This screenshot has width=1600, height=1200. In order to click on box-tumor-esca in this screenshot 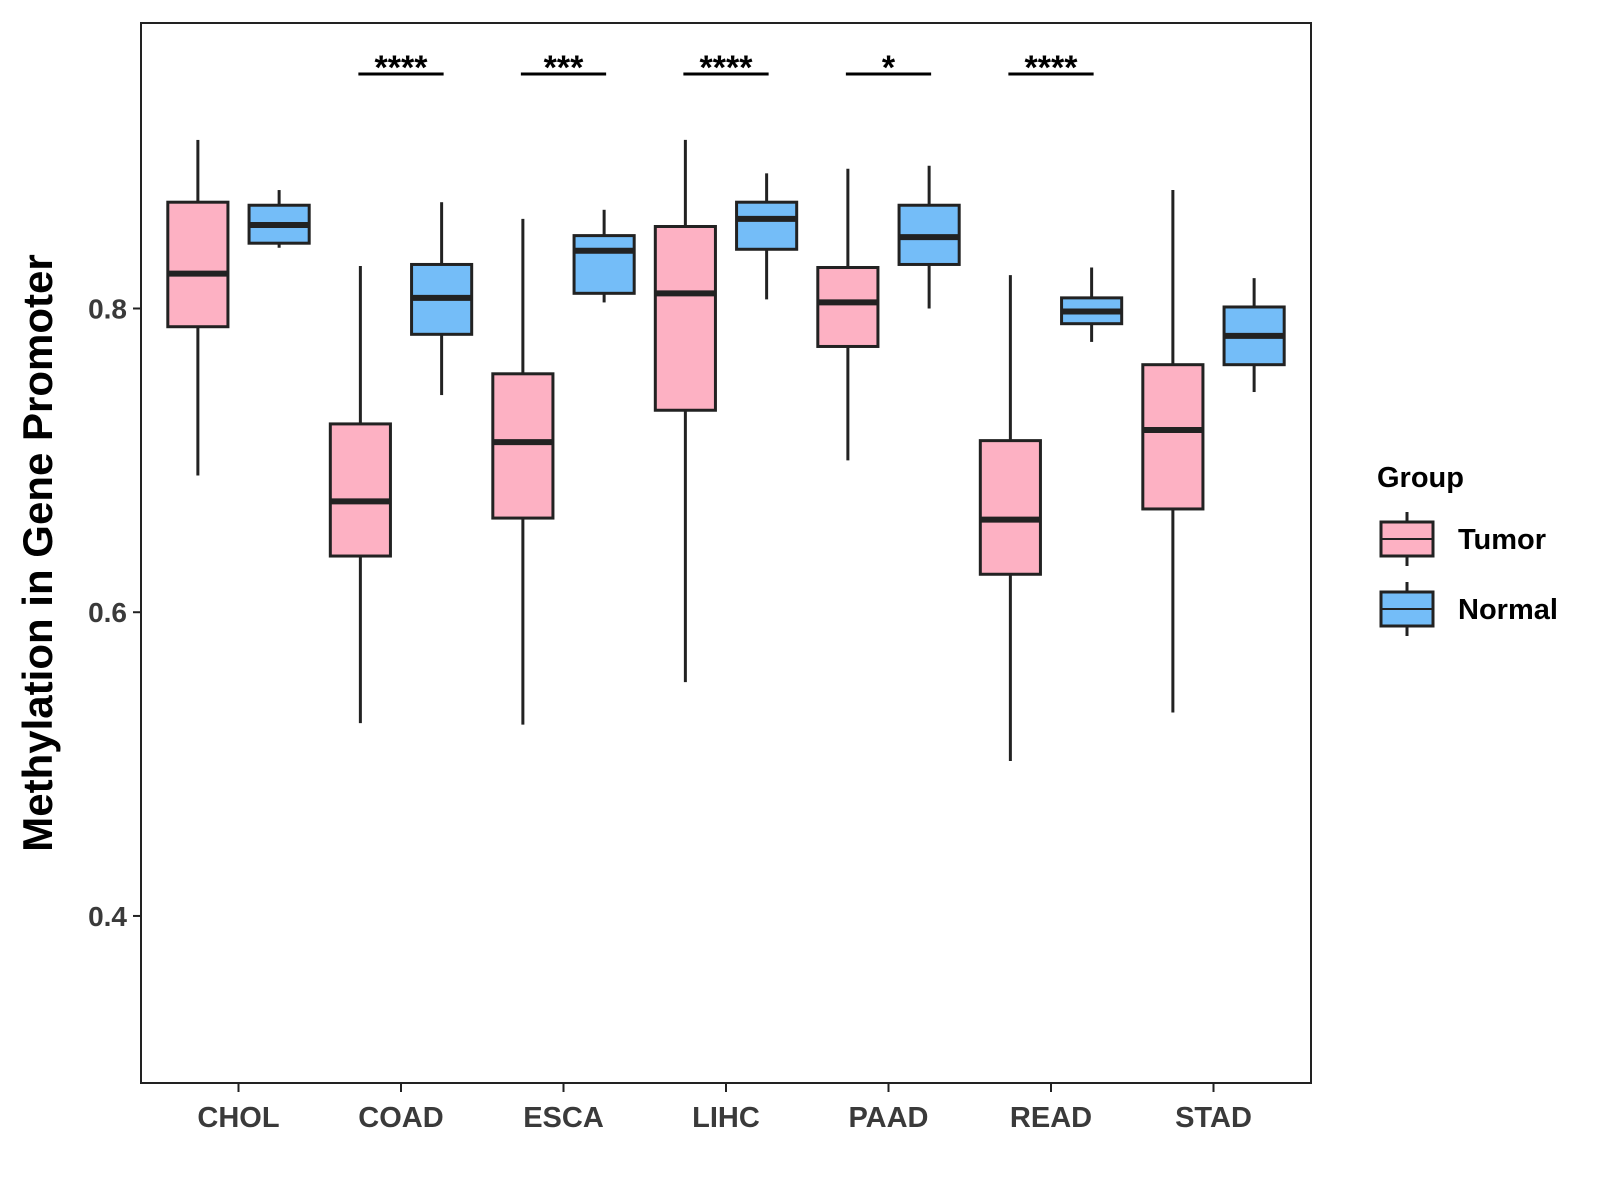, I will do `click(523, 471)`.